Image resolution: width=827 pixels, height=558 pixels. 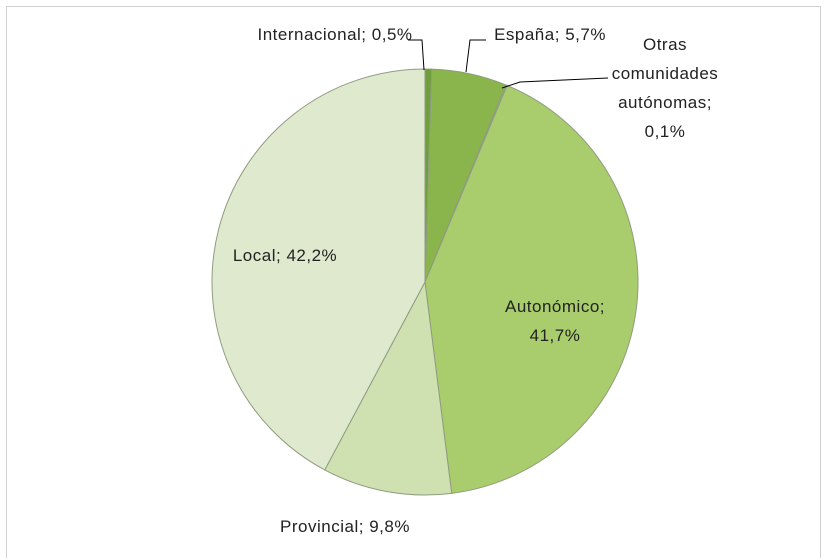 I want to click on slice-label: Internacional; 0,5%, so click(x=335, y=34).